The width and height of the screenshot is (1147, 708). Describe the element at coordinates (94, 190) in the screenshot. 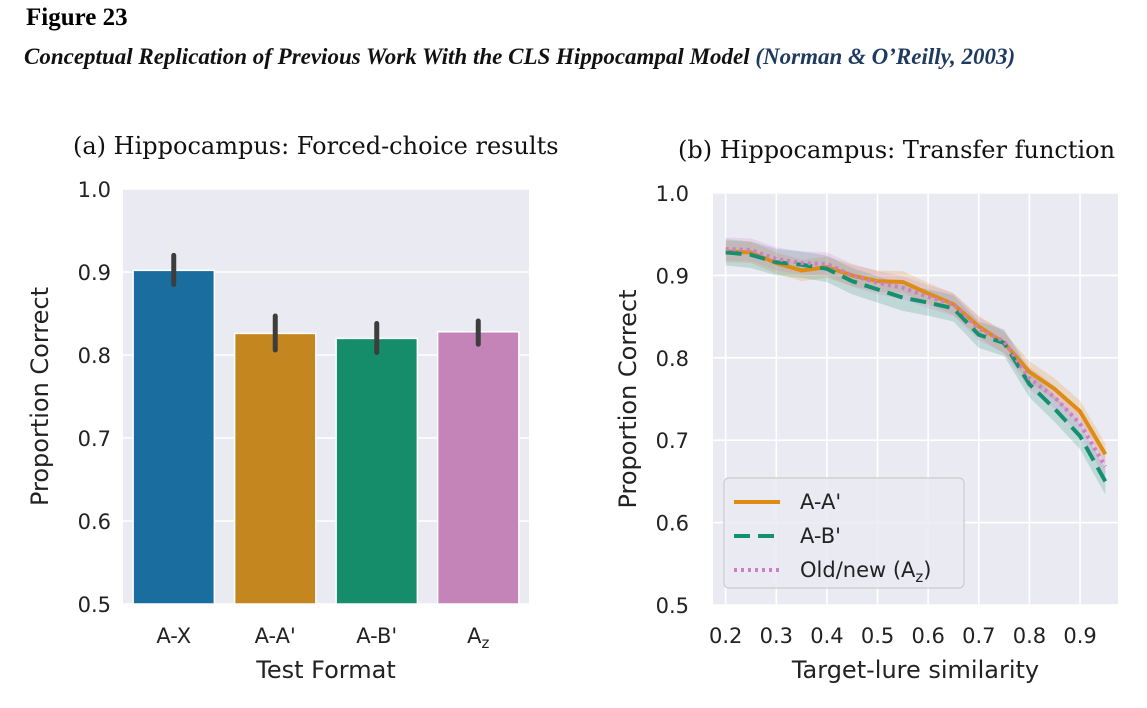

I see `panel-a-ytick-label: 1.0` at that location.